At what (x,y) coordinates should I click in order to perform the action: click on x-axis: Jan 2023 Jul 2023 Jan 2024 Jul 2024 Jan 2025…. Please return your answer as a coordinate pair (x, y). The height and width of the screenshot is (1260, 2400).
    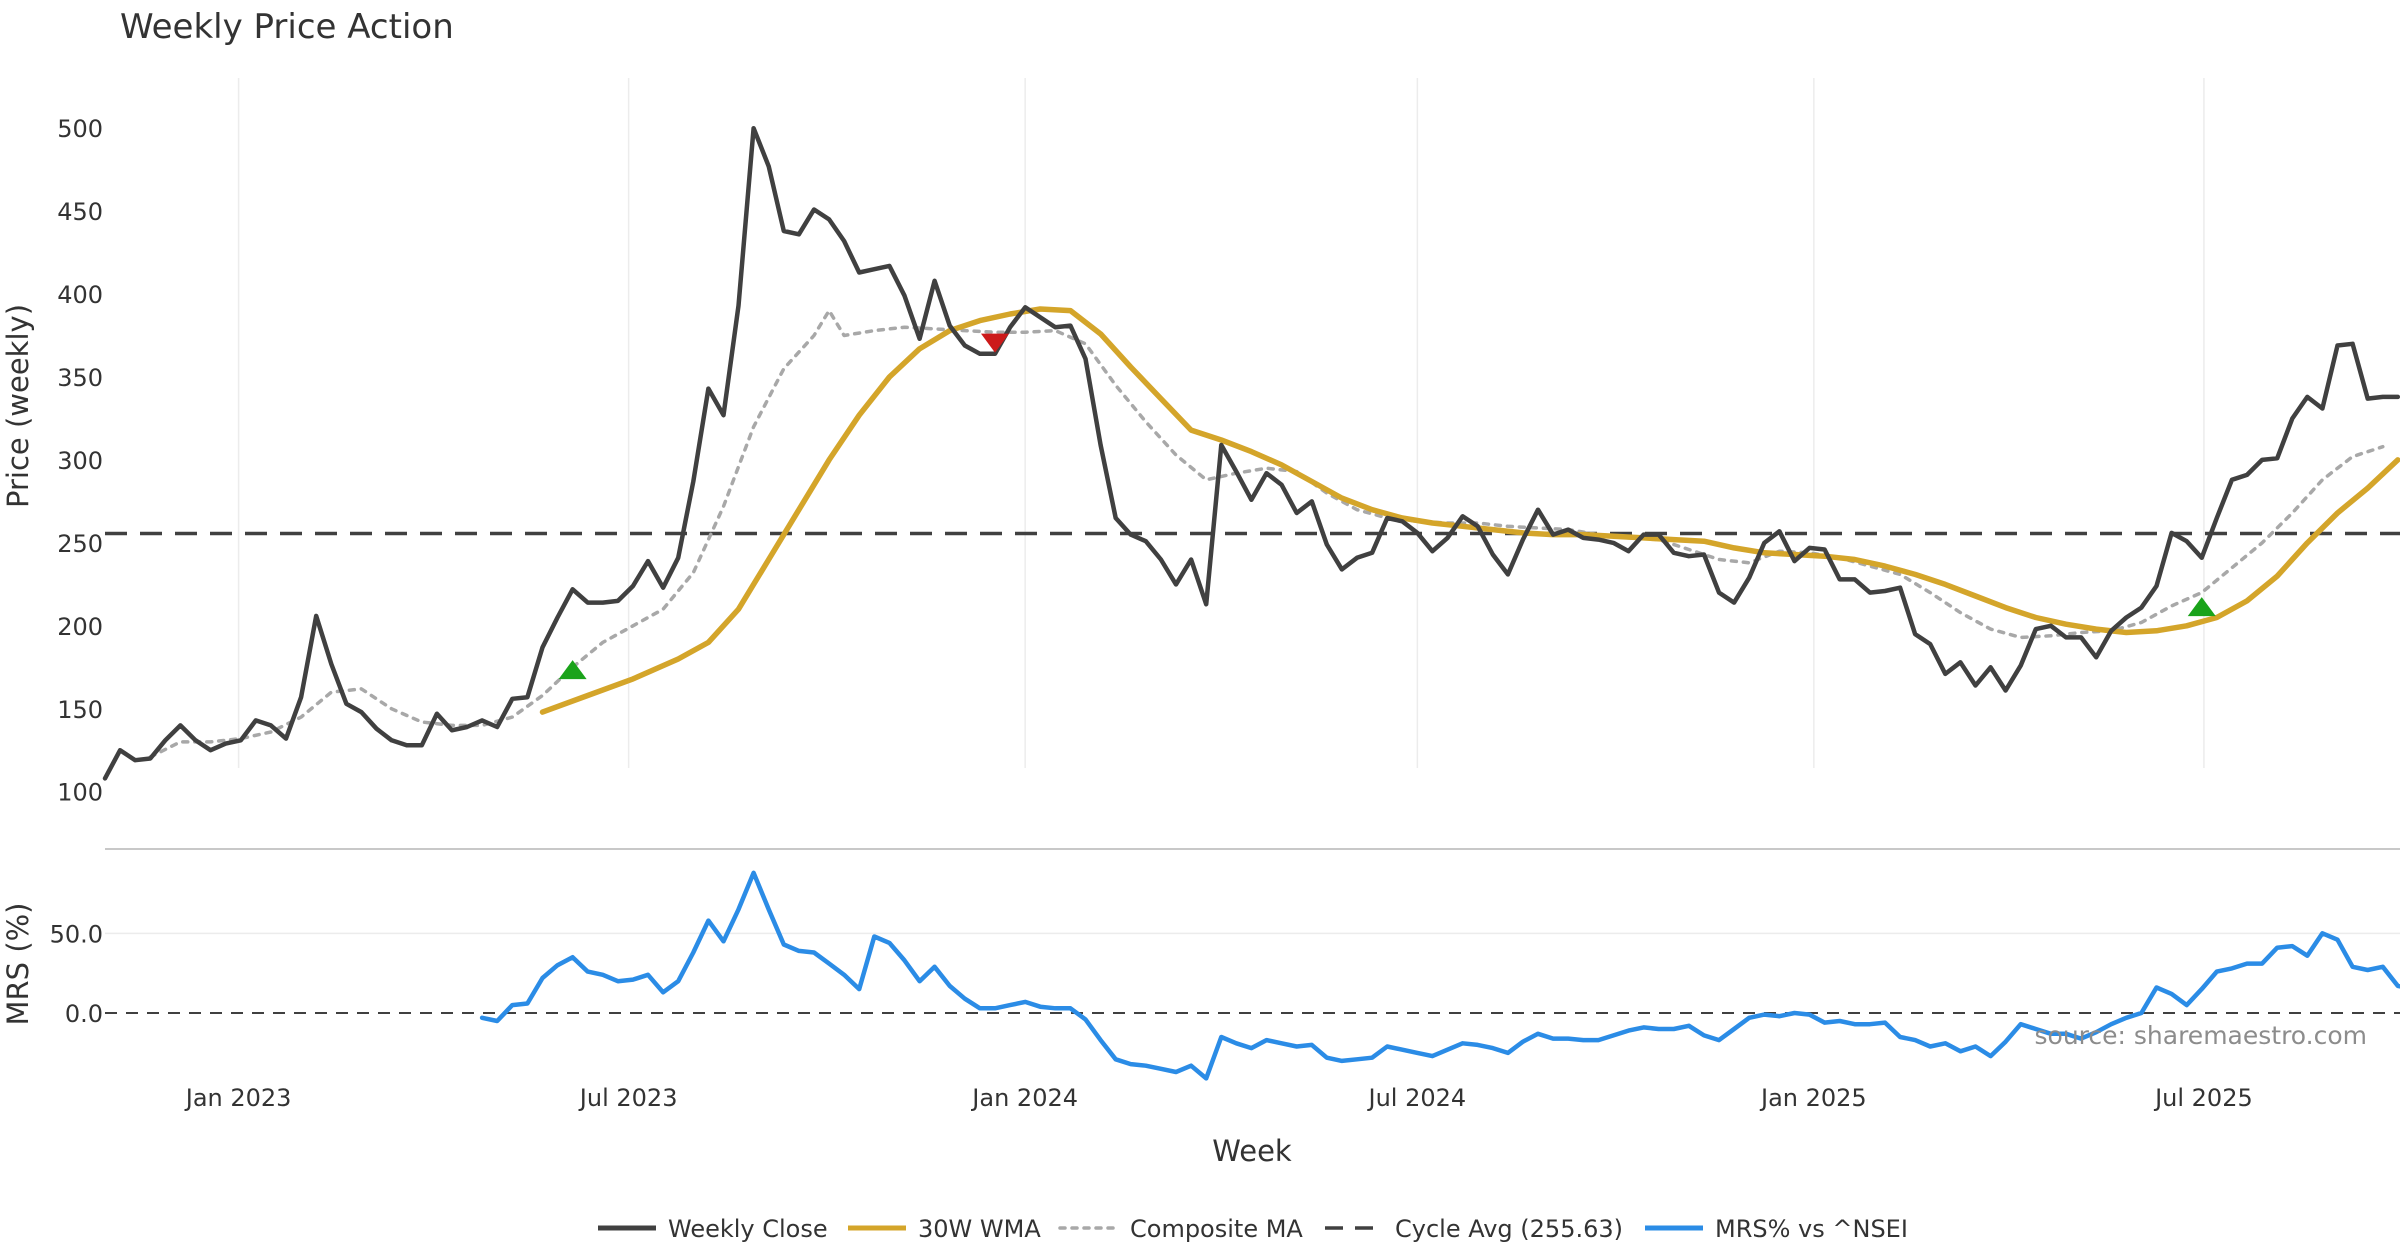
    Looking at the image, I should click on (1218, 1098).